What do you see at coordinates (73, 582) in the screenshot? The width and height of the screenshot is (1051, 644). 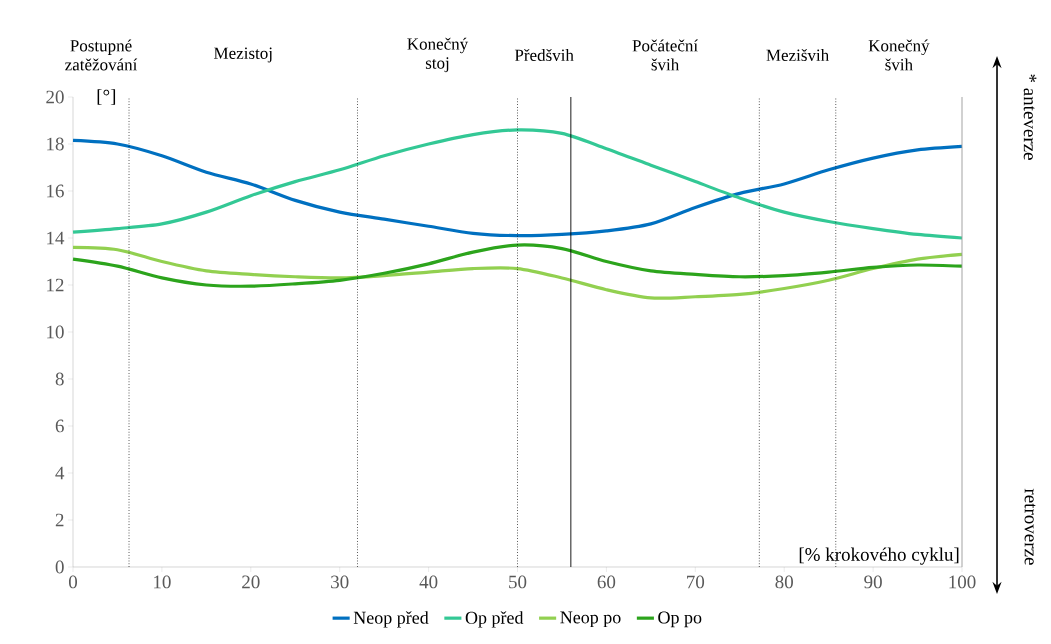 I see `x-tick-label: 0` at bounding box center [73, 582].